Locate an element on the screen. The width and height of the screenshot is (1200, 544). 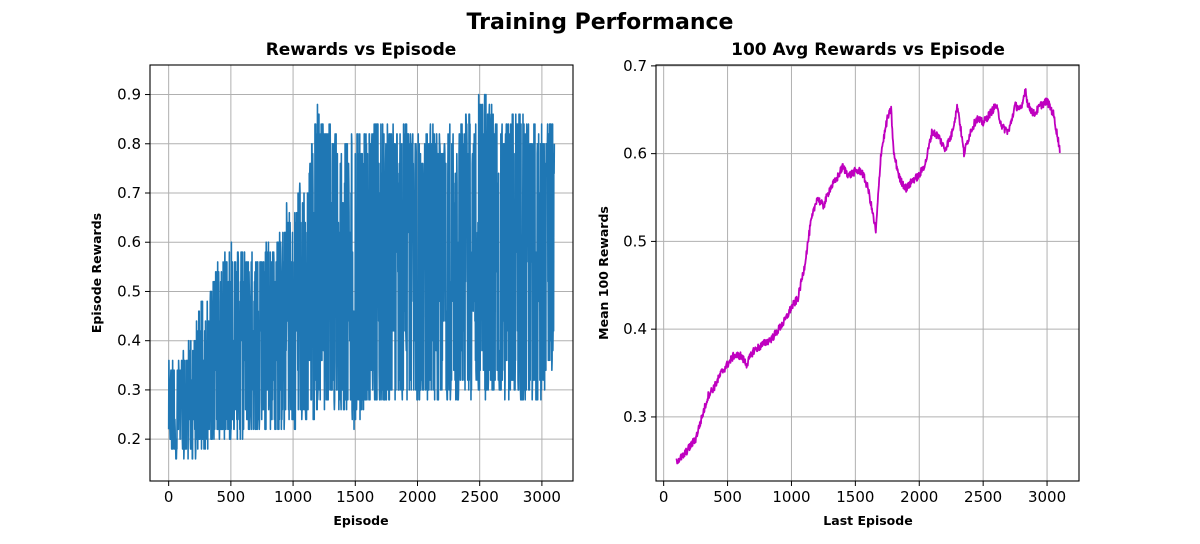
rewards-chart-title: Rewards vs Episode is located at coordinates (361, 50).